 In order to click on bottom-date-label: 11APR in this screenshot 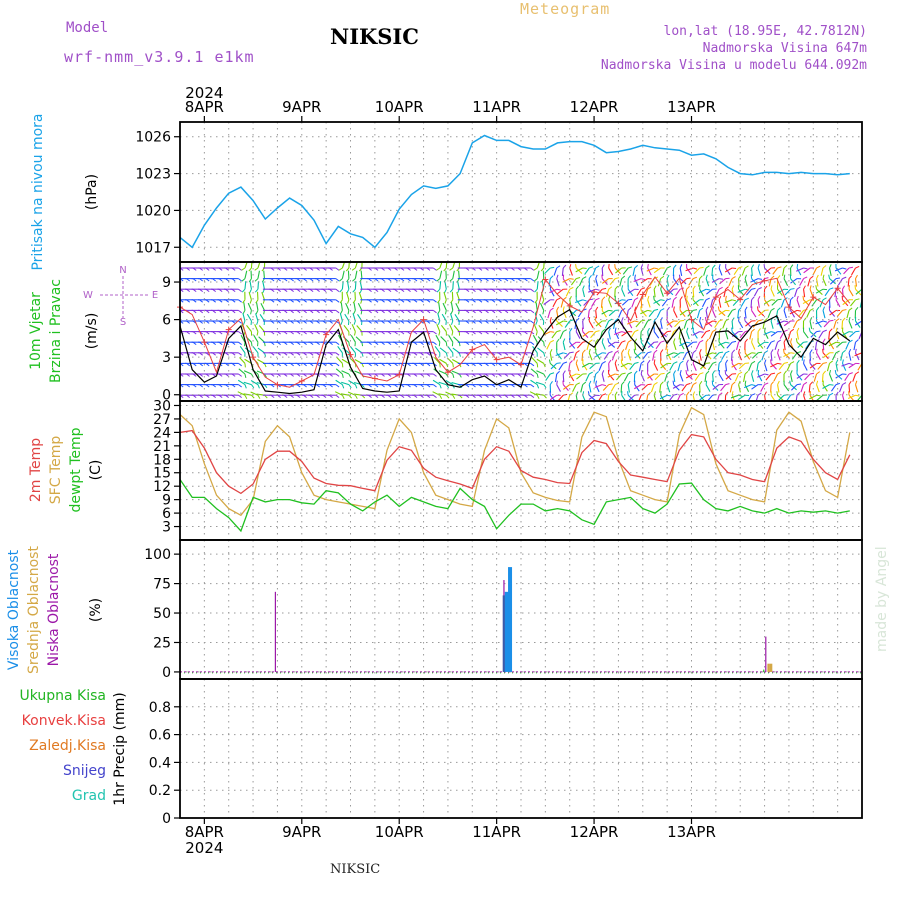, I will do `click(496, 832)`.